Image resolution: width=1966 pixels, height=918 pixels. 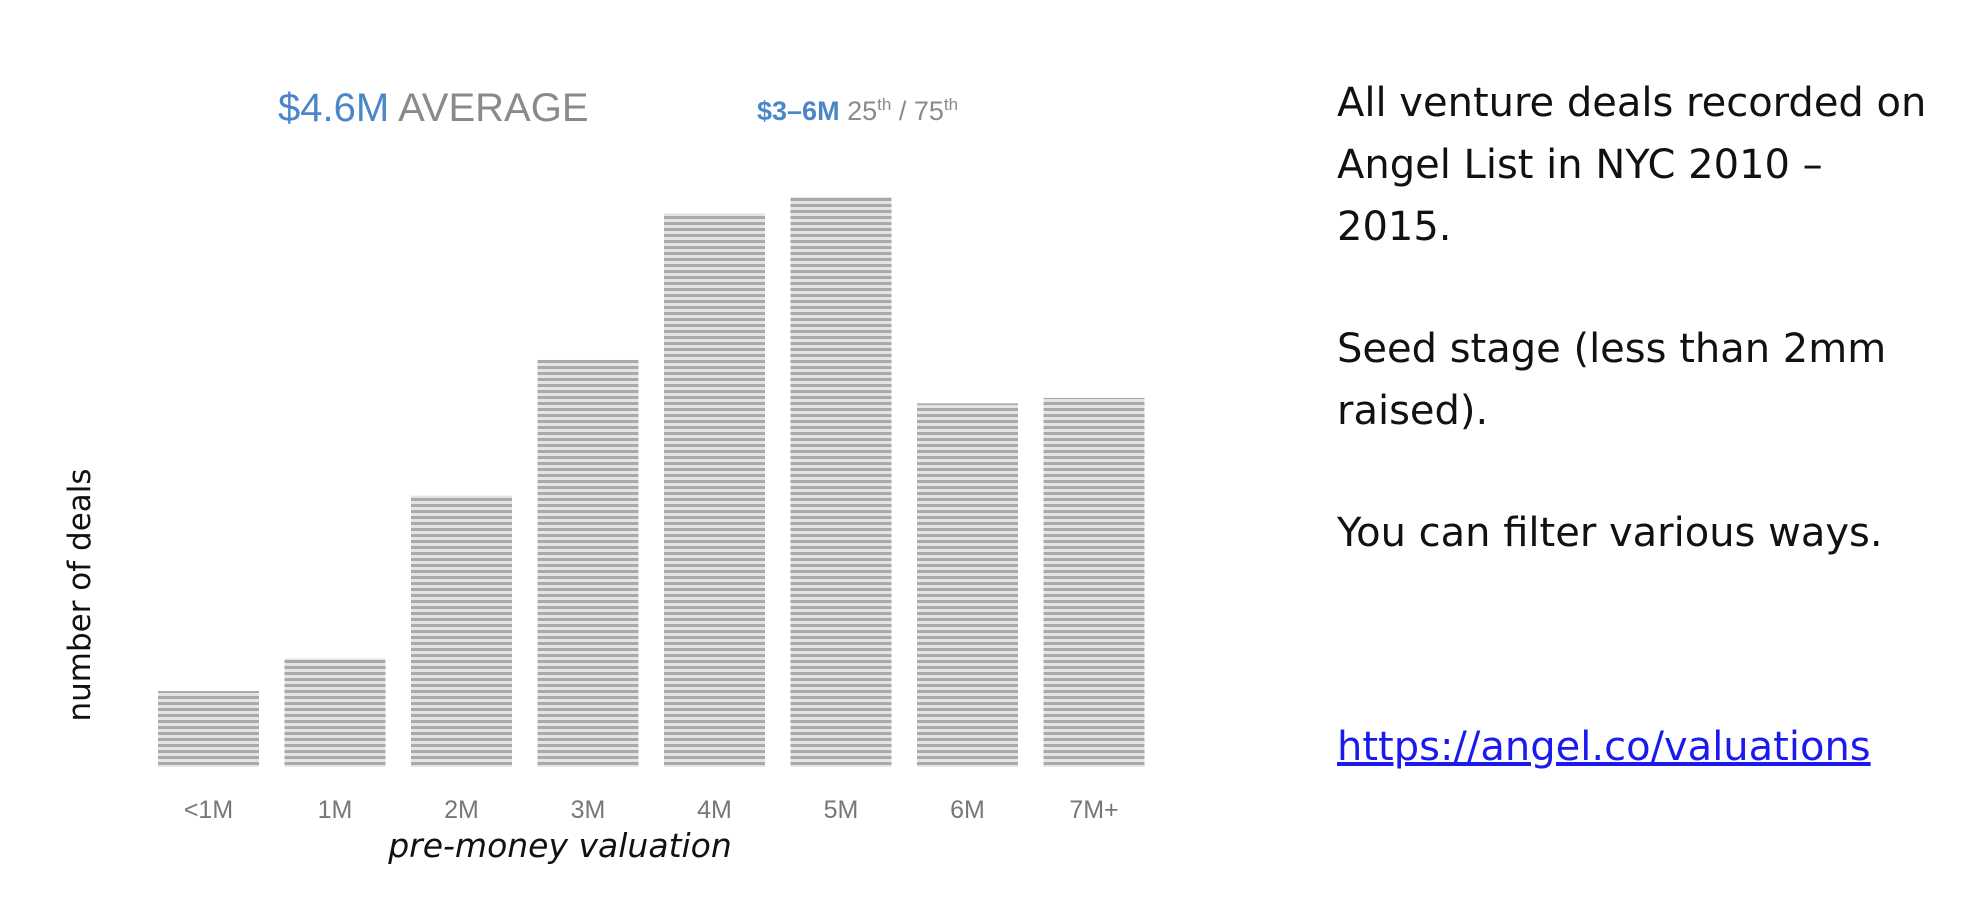 I want to click on average-stat: $4.6M AVERAGE, so click(x=433, y=108).